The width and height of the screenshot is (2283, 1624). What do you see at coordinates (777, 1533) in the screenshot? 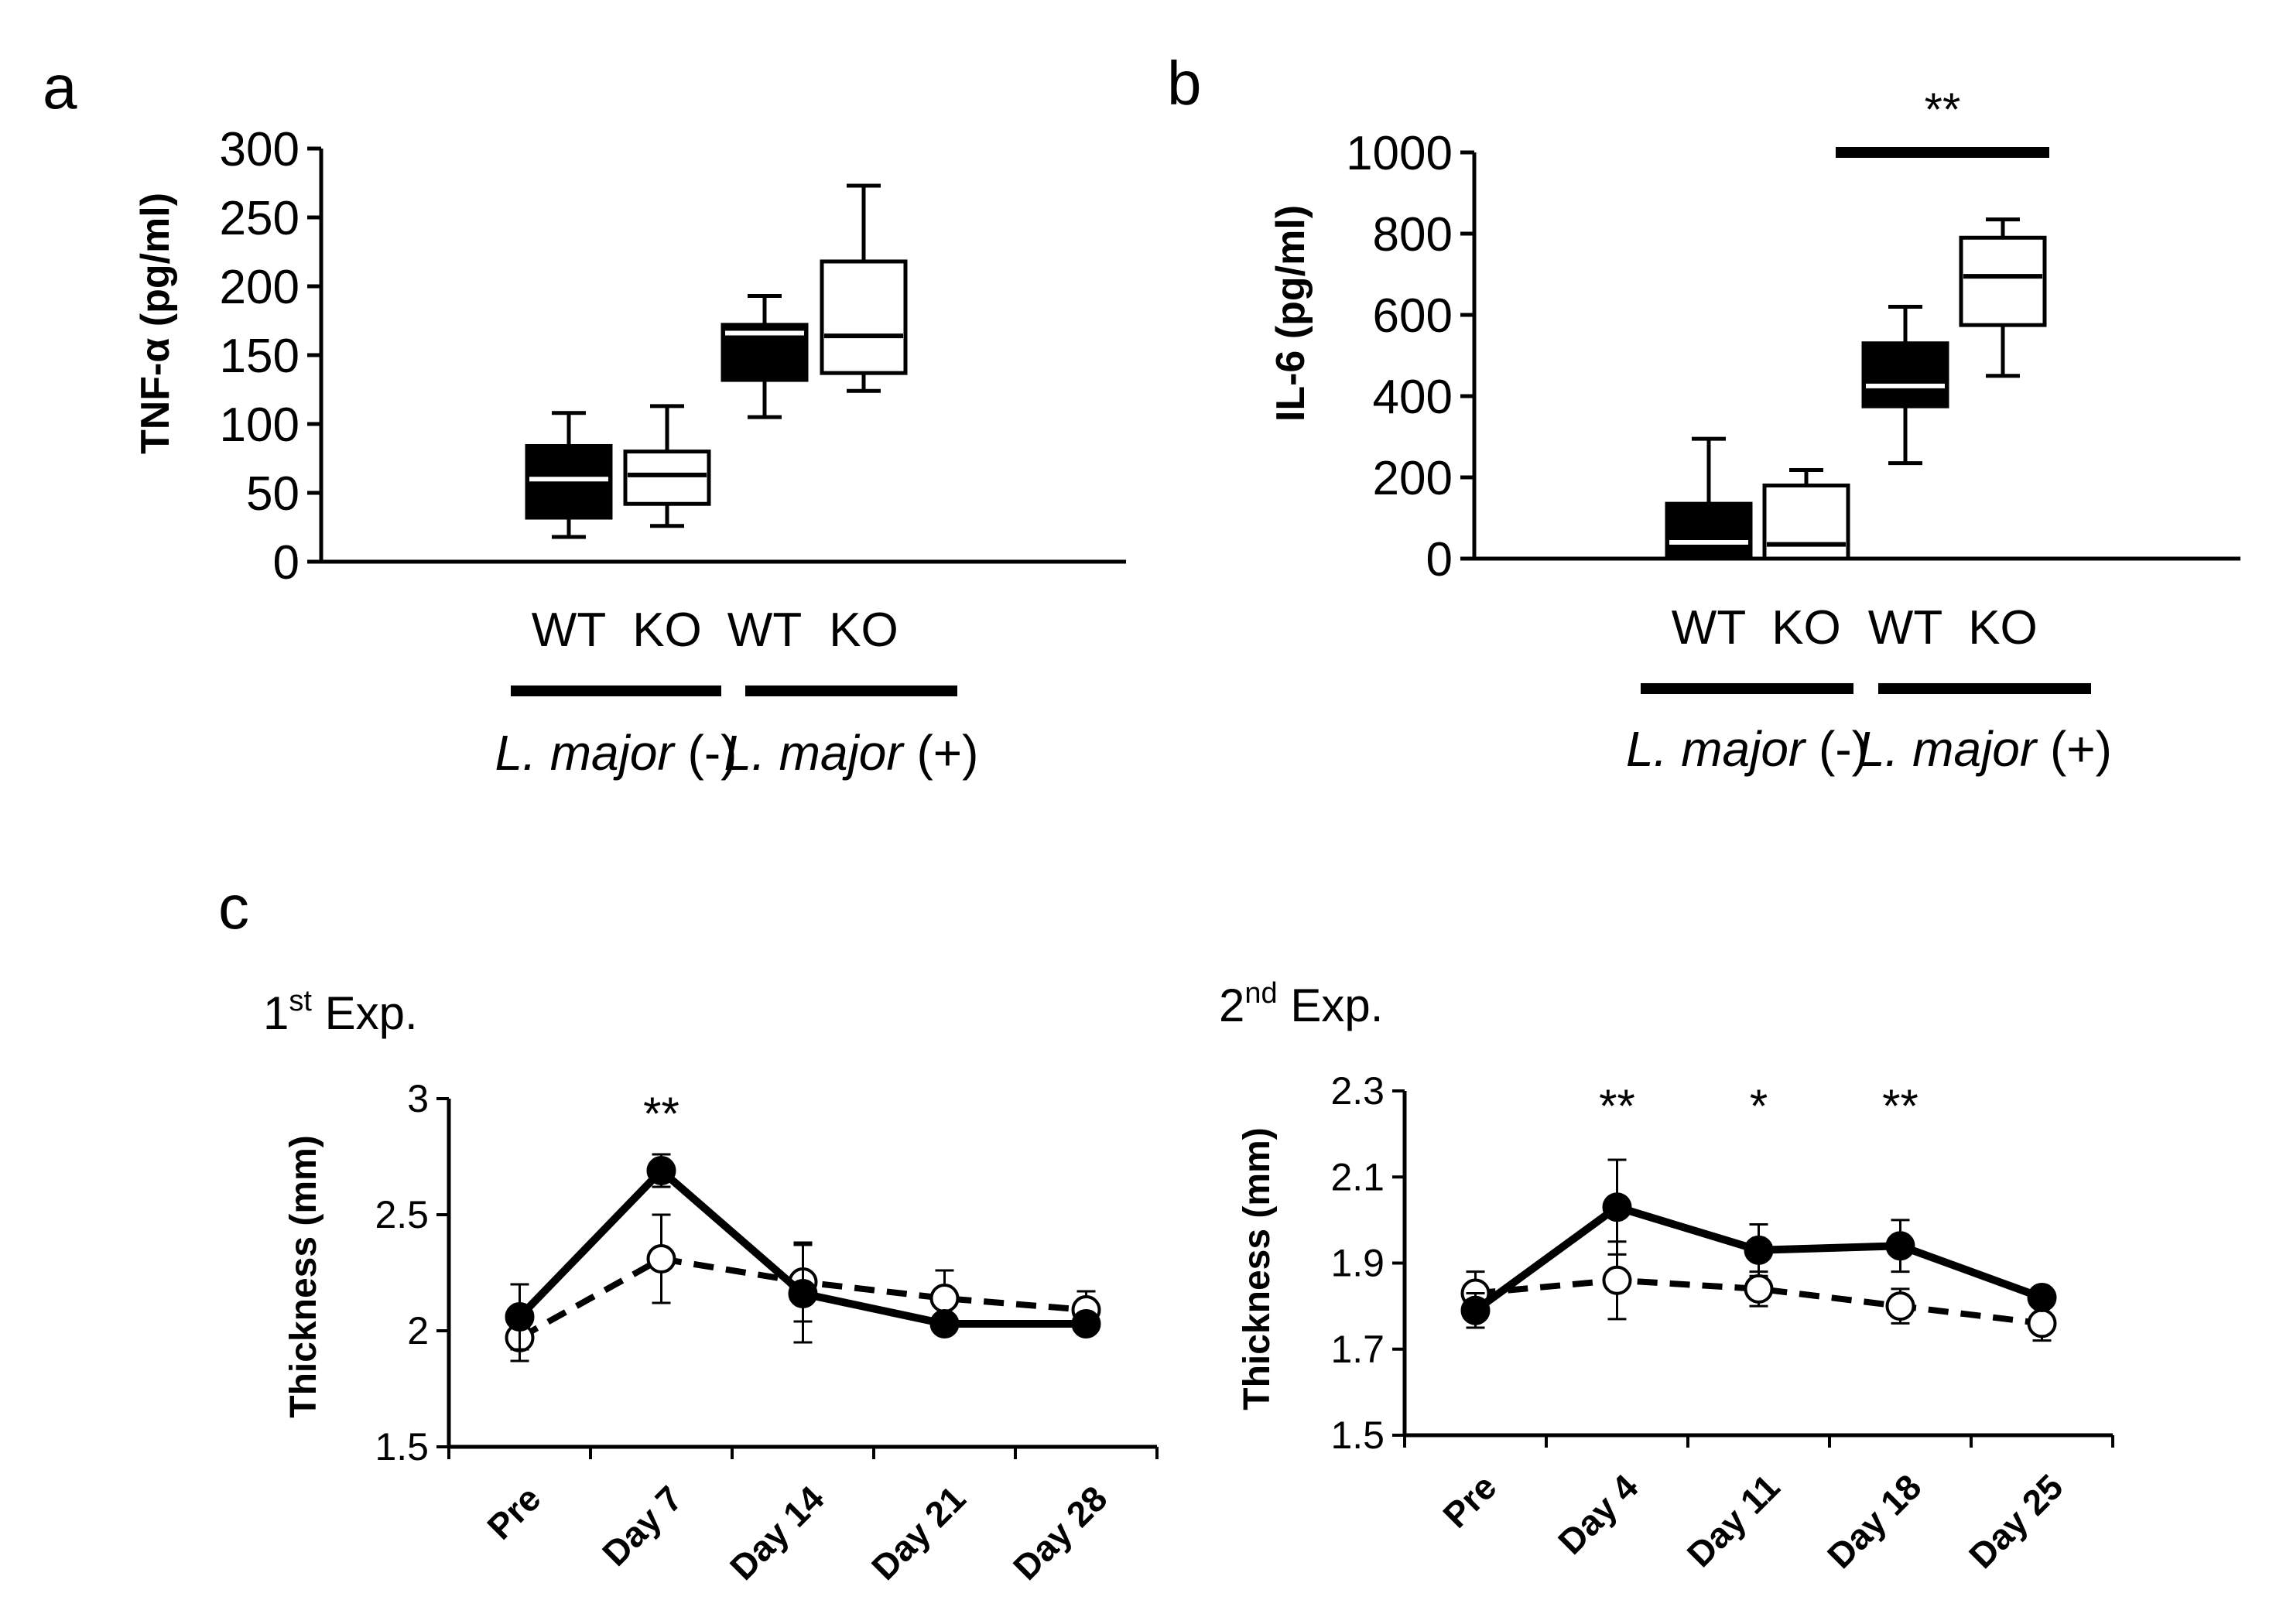
I see `x-category-label: Day 14` at bounding box center [777, 1533].